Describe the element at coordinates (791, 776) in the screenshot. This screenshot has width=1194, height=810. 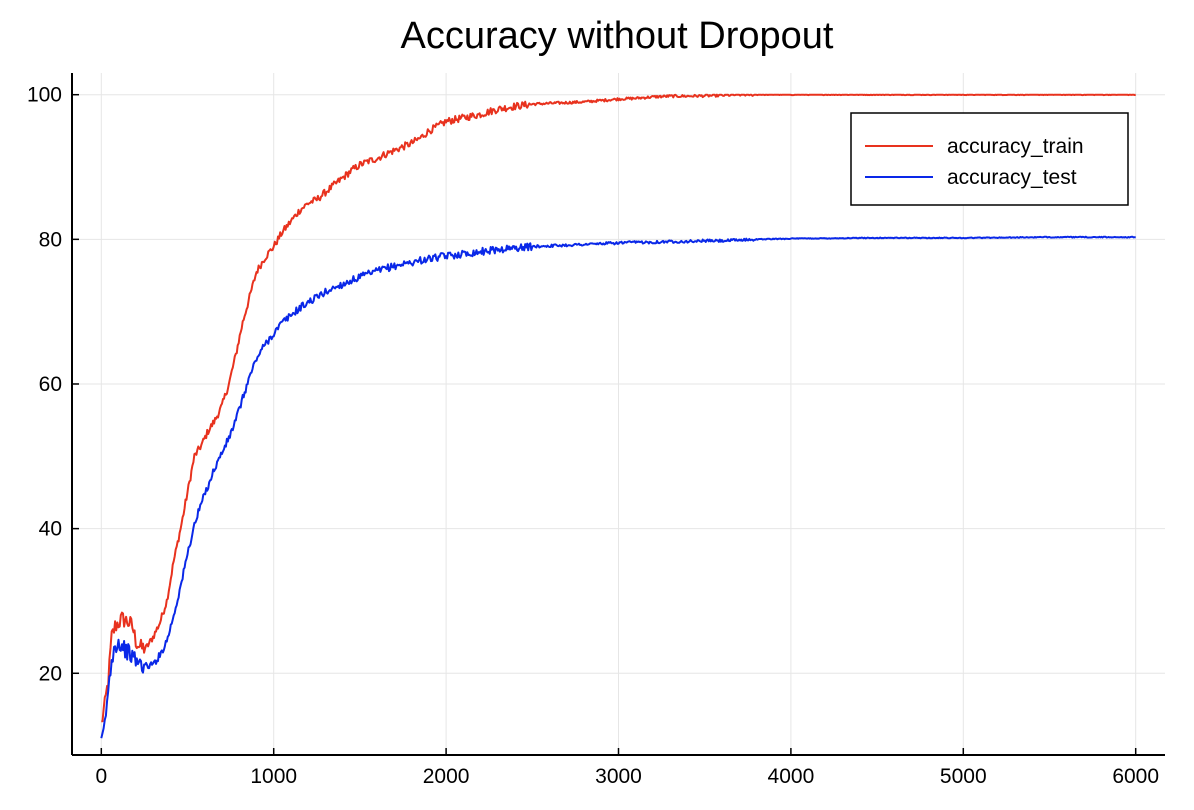
I see `x-tick-label: 4000` at that location.